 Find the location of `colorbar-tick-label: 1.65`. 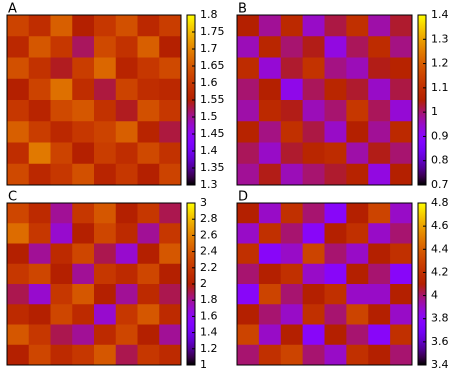

colorbar-tick-label: 1.65 is located at coordinates (212, 65).